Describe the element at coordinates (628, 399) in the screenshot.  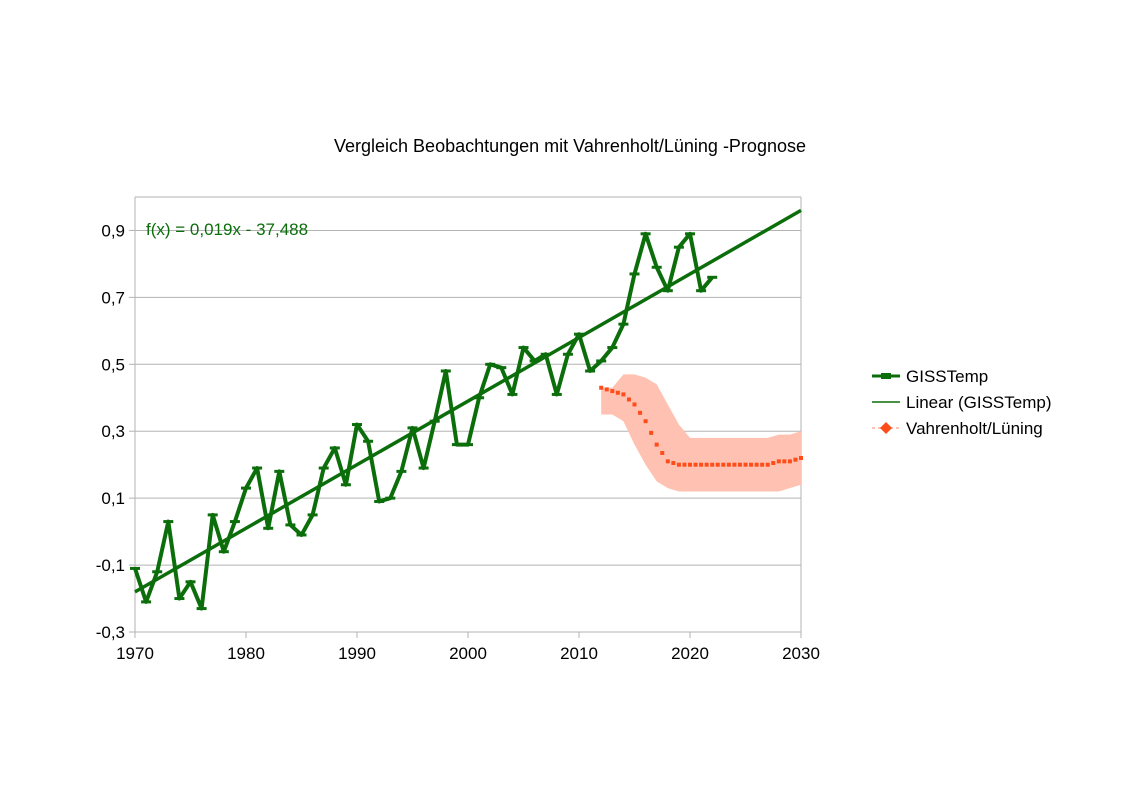
I see `forecast-point-2014.5` at that location.